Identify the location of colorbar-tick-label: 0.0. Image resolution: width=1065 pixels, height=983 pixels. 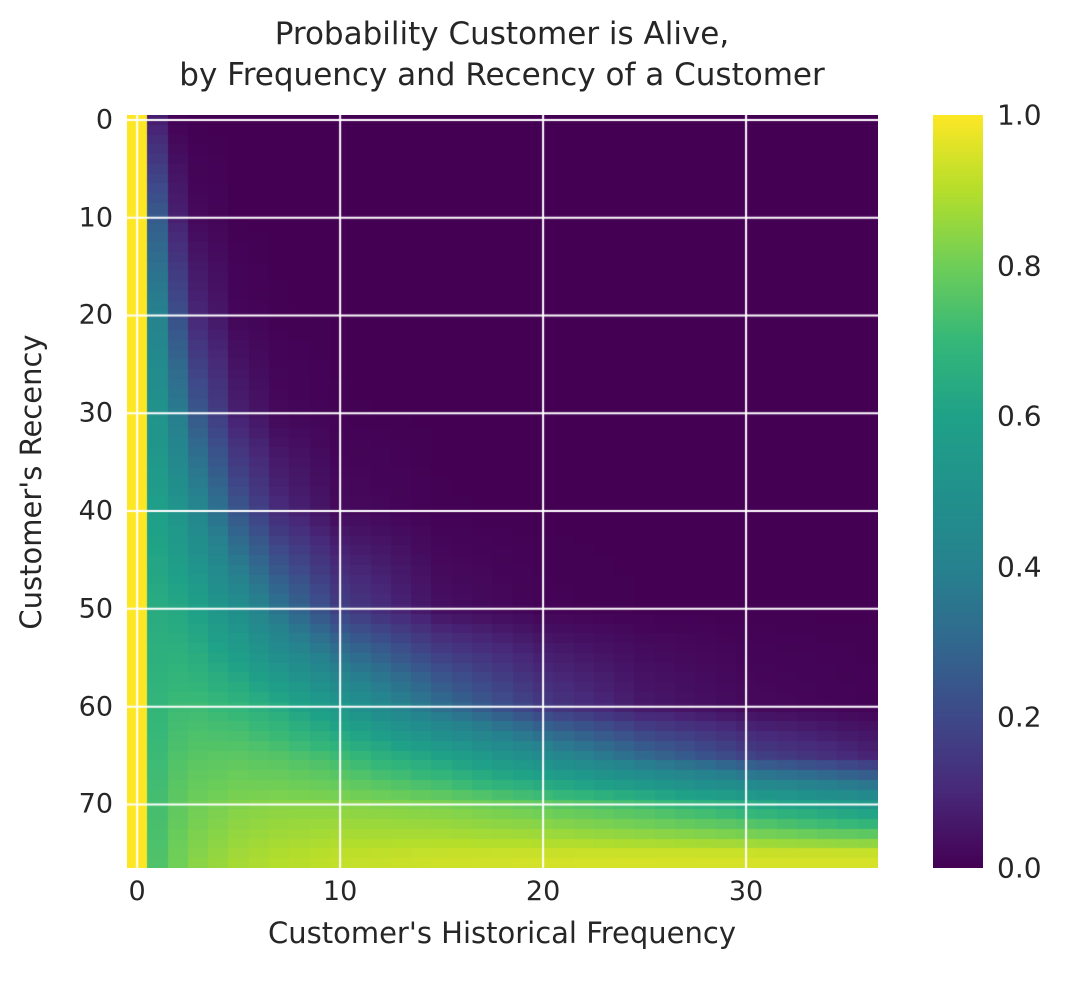
(1019, 868).